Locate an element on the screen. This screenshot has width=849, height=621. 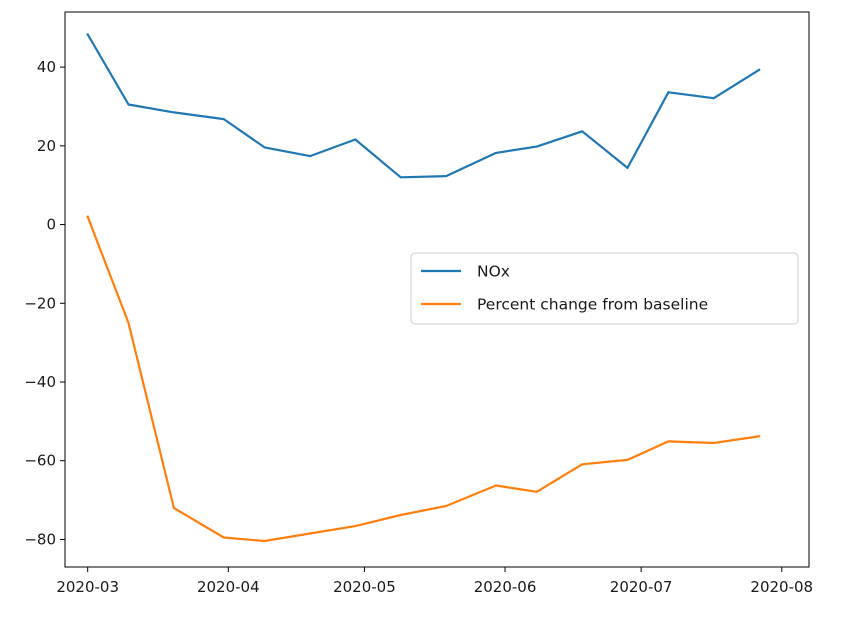
y-tick-label: −40 is located at coordinates (40, 382).